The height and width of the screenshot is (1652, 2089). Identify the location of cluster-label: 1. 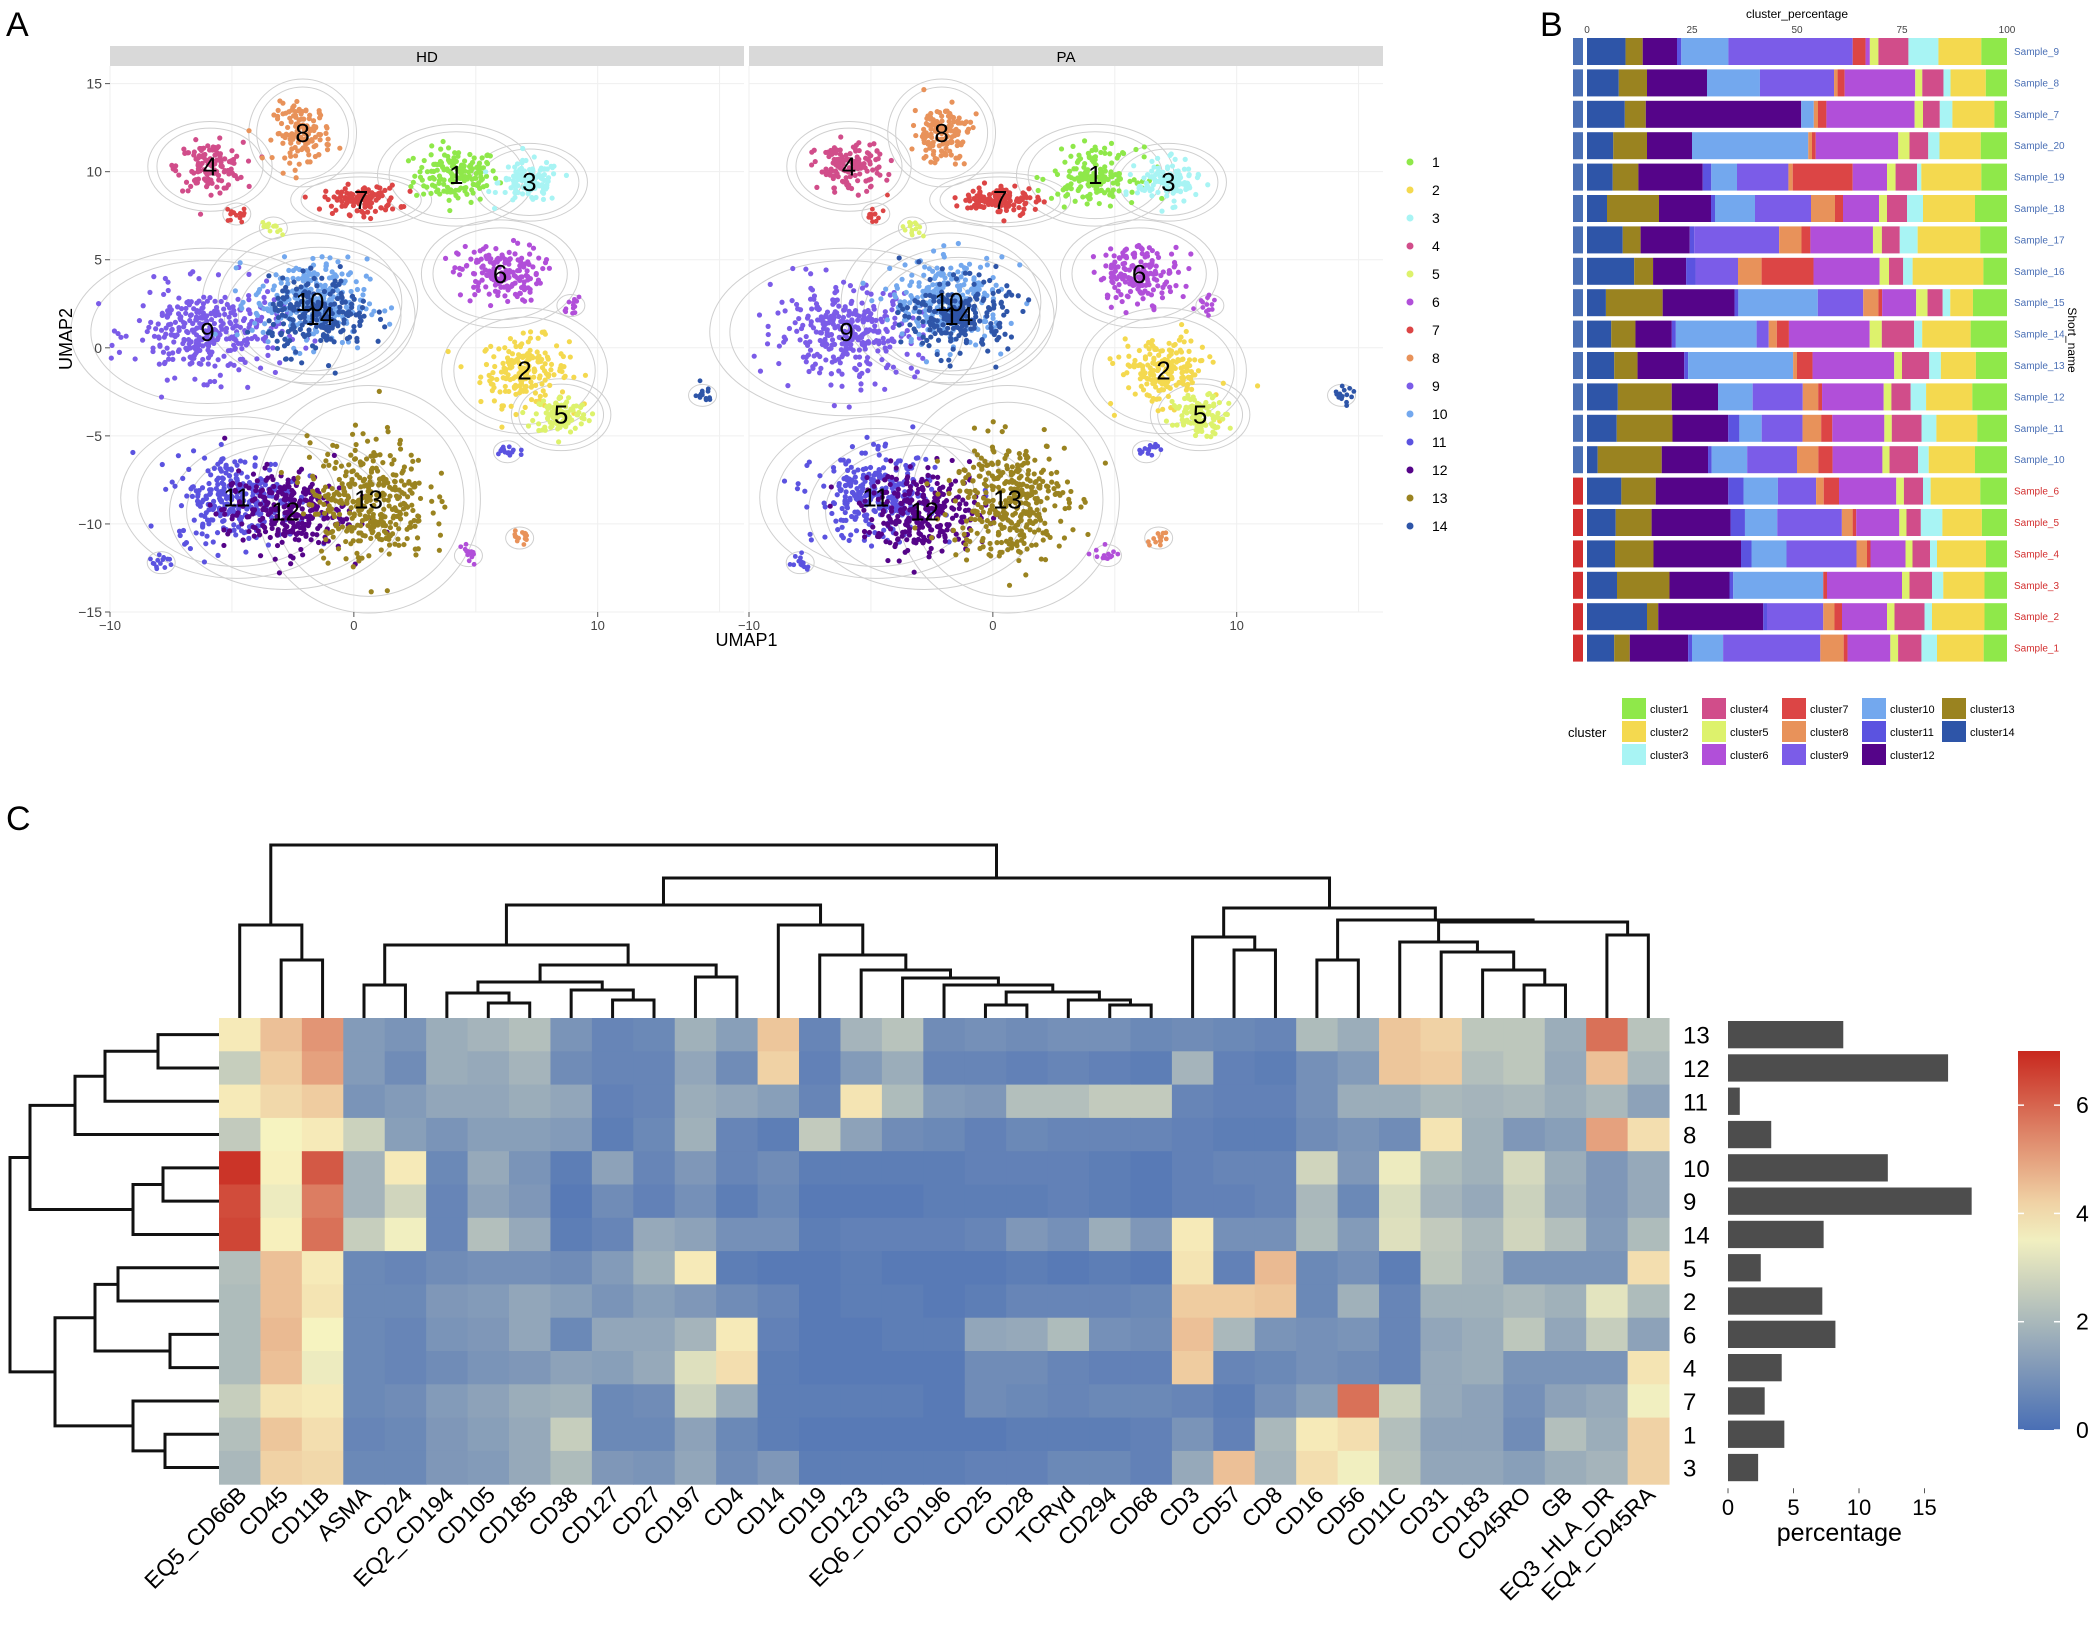
(456, 175).